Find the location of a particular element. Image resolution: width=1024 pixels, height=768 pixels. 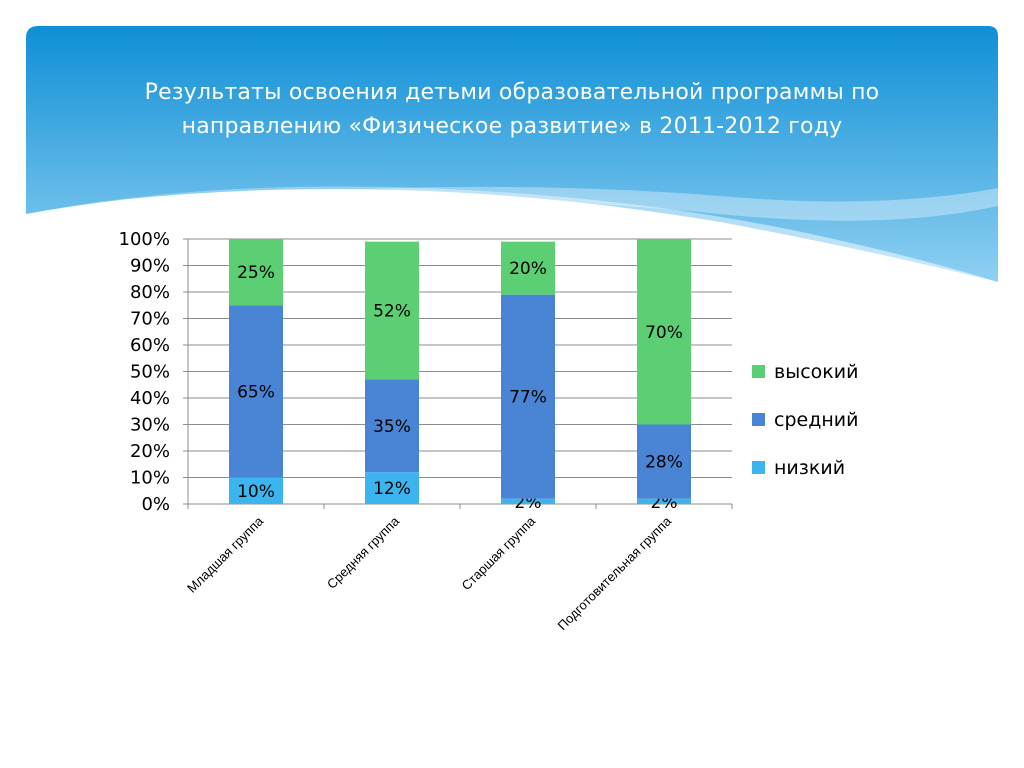

y-tick-label: 90% is located at coordinates (150, 266).